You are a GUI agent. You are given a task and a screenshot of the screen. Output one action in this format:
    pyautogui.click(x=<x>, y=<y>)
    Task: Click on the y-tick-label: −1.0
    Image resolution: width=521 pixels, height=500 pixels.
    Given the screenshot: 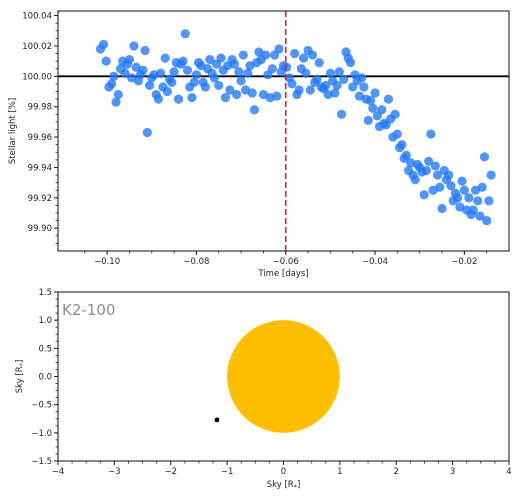 What is the action you would take?
    pyautogui.click(x=41, y=434)
    